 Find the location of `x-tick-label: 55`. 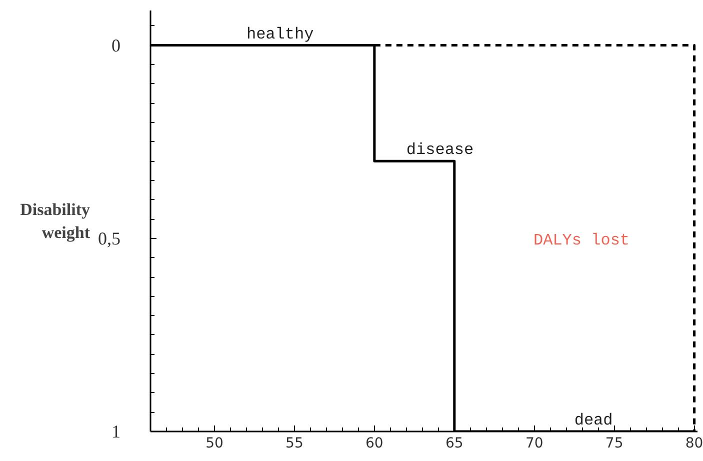

x-tick-label: 55 is located at coordinates (295, 444).